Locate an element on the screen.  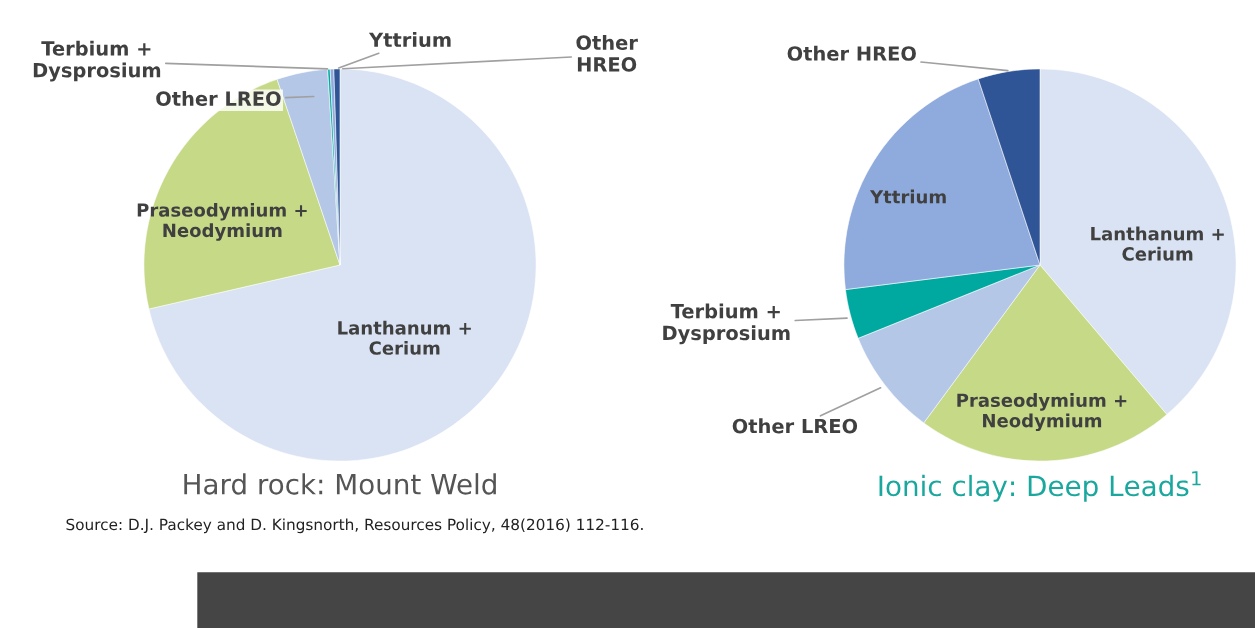
source-note: Source: D.J. Packey and D. Kingsnorth, Resources Policy, 48(2016) 112-116. is located at coordinates (354, 526).